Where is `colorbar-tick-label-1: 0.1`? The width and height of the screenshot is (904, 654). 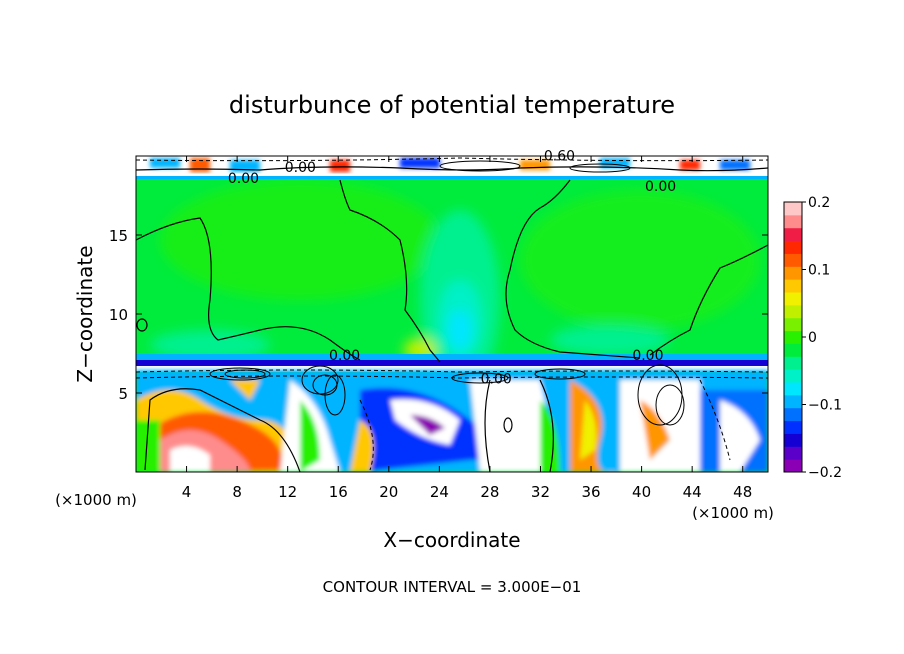
colorbar-tick-label-1: 0.1 is located at coordinates (819, 271).